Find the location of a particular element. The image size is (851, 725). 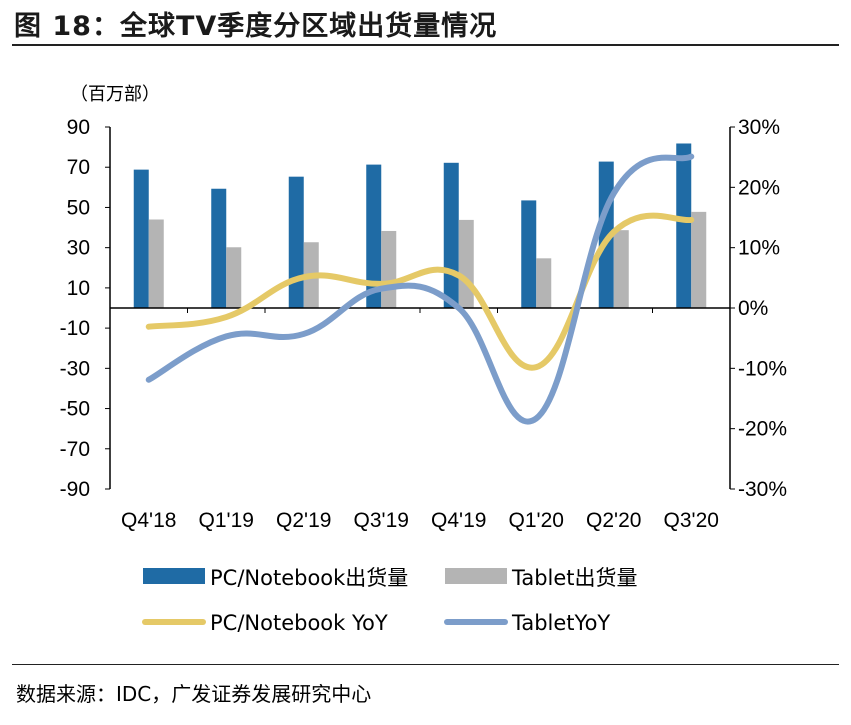

line-pc-yoy is located at coordinates (420, 291).